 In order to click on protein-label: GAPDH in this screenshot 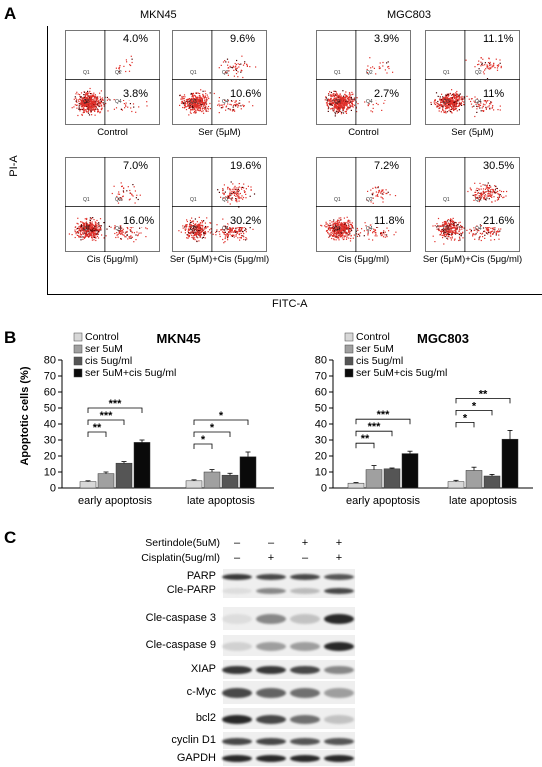, I will do `click(196, 757)`.